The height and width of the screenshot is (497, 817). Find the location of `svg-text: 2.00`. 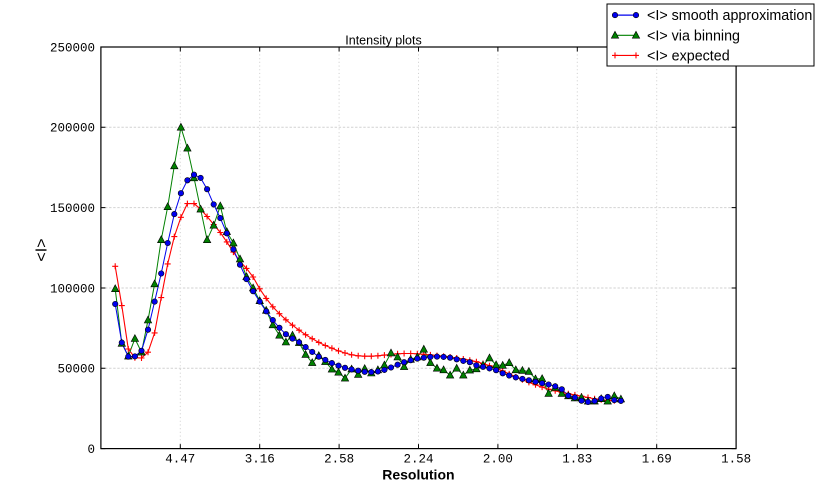

svg-text: 2.00 is located at coordinates (498, 460).